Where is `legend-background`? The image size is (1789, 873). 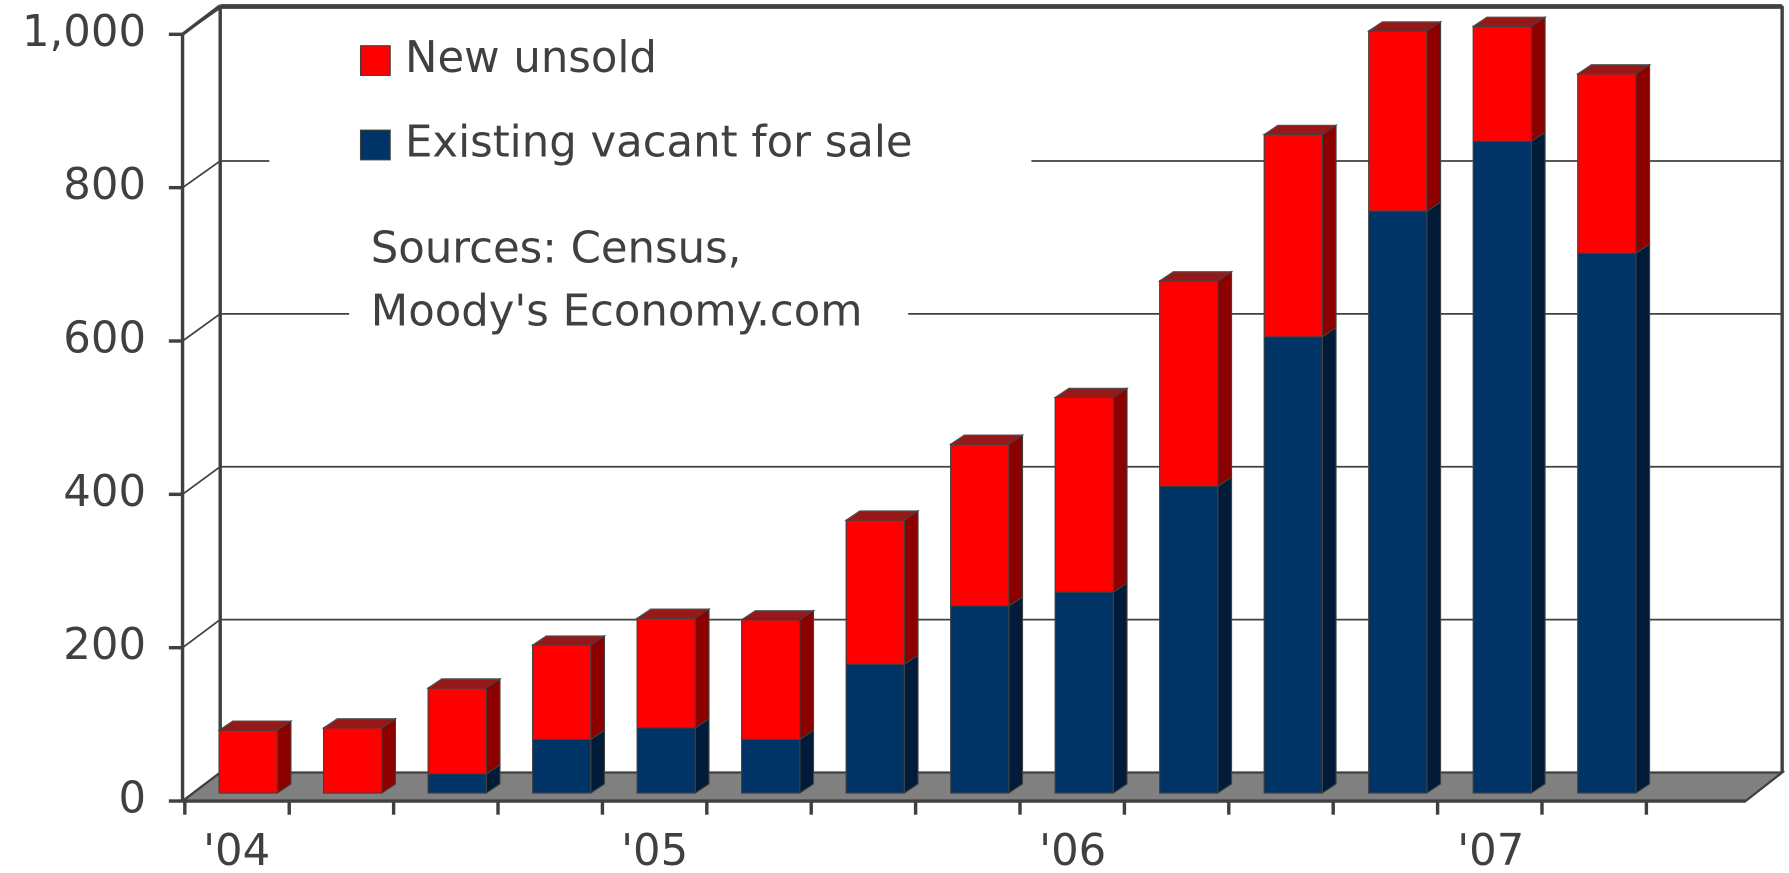
legend-background is located at coordinates (650, 108).